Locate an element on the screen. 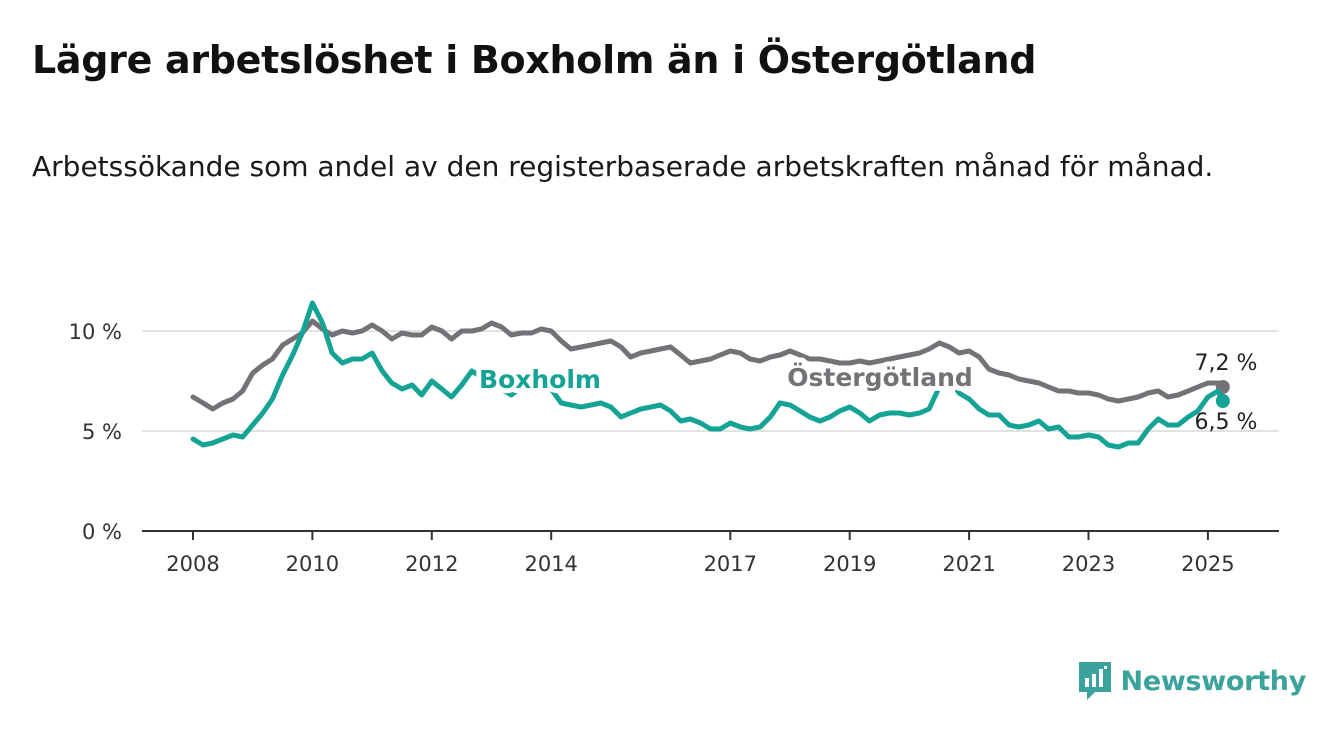 The height and width of the screenshot is (734, 1340). boxholm-end-point is located at coordinates (1222, 401).